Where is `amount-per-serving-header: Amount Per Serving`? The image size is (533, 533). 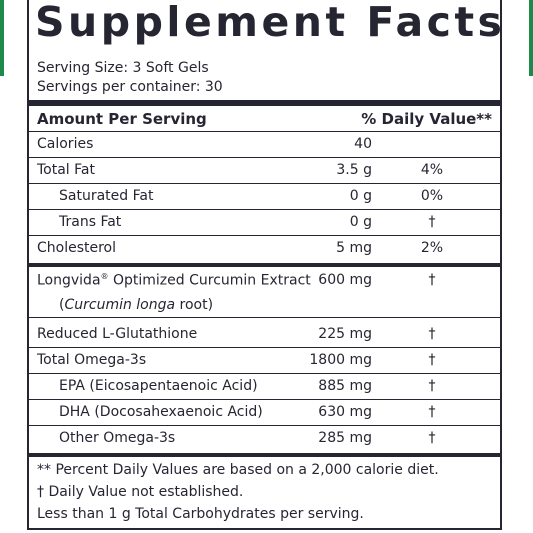
amount-per-serving-header: Amount Per Serving is located at coordinates (122, 119).